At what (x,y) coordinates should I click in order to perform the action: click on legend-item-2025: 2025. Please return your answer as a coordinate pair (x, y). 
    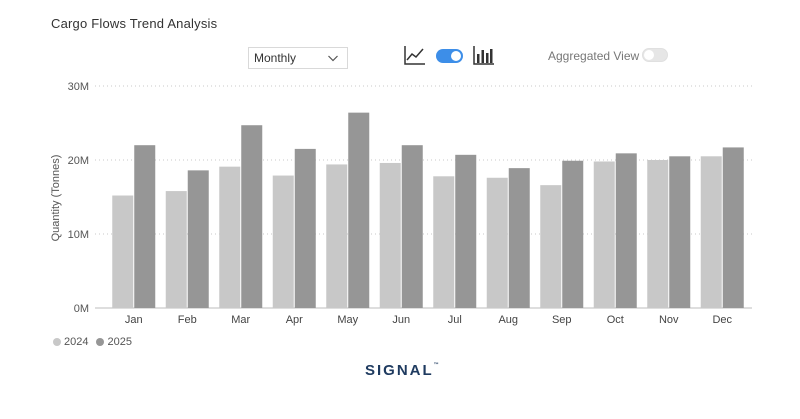
    Looking at the image, I should click on (114, 342).